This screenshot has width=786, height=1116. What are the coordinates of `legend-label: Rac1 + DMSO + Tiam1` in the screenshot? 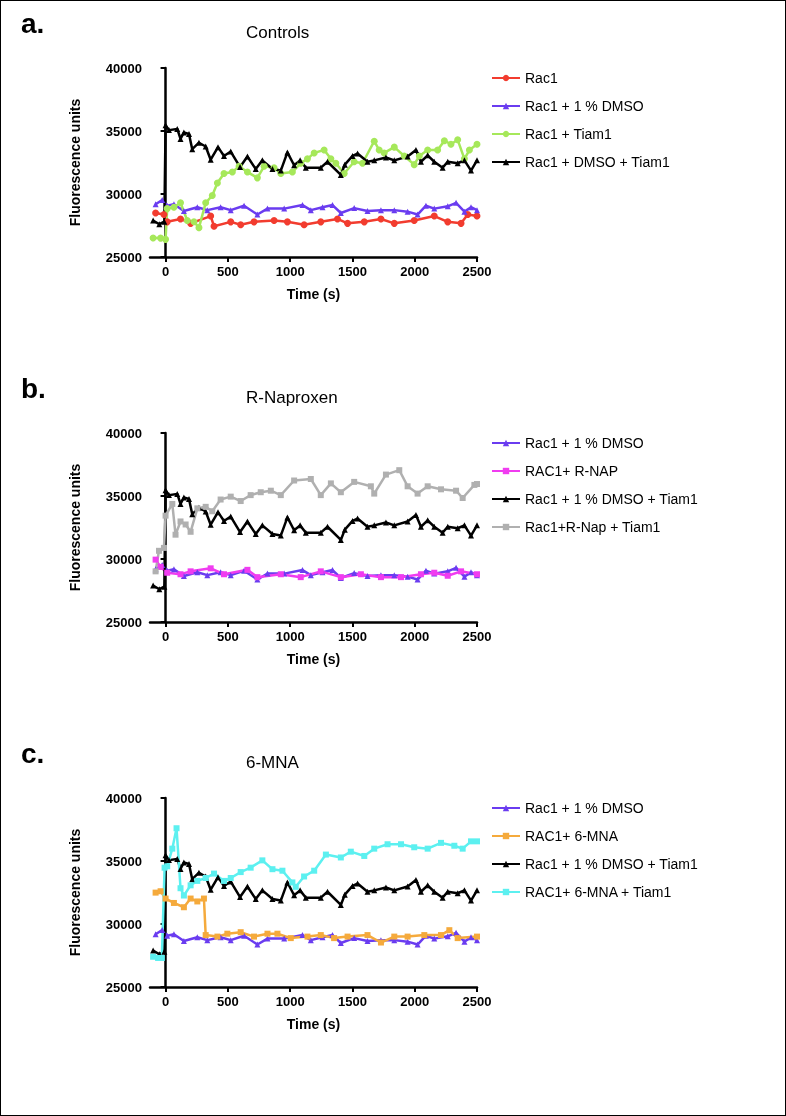 It's located at (597, 162).